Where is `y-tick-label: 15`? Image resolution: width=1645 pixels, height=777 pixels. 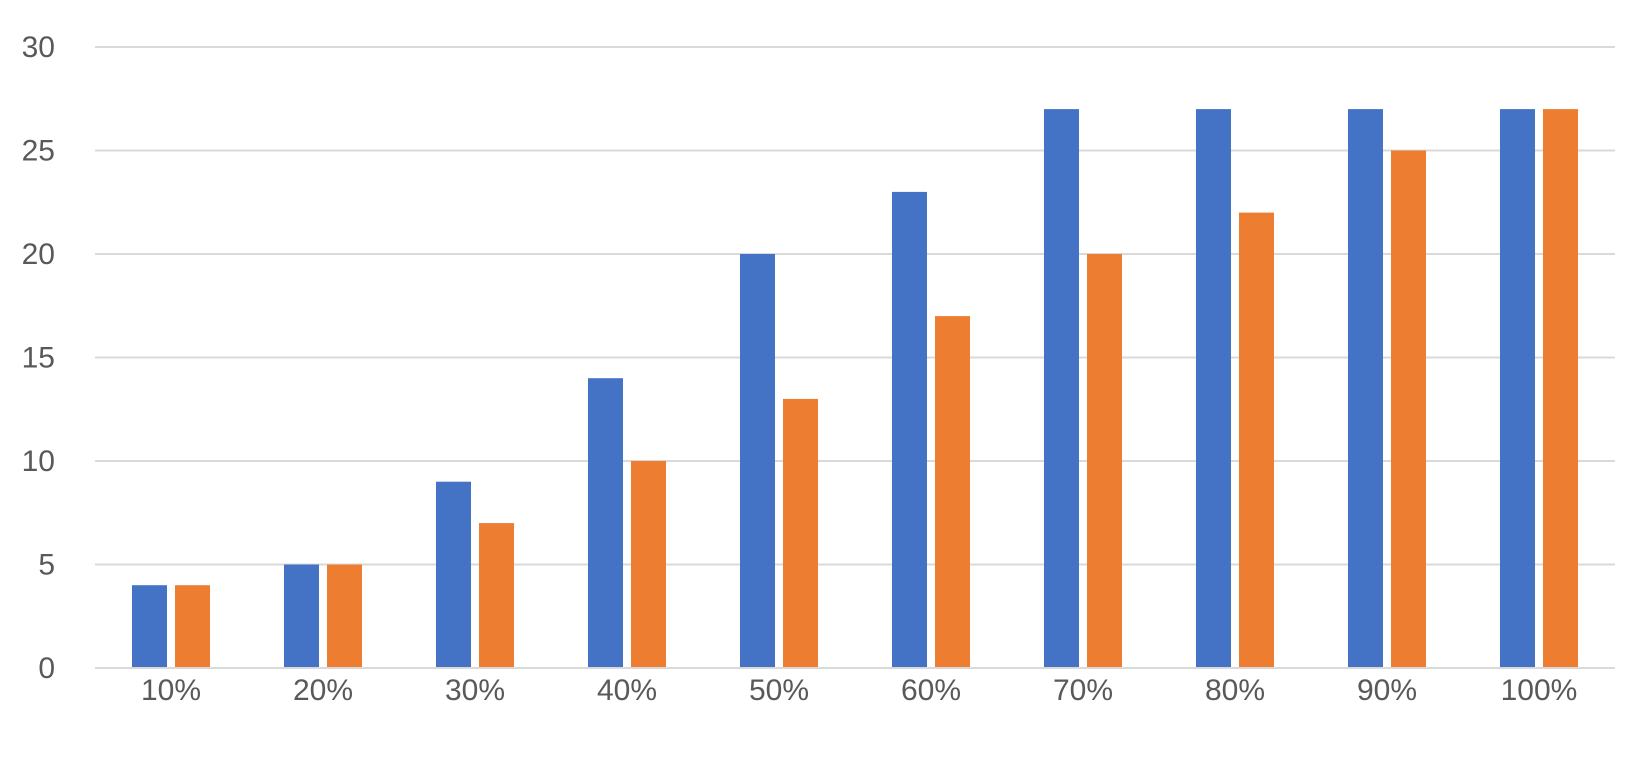
y-tick-label: 15 is located at coordinates (38, 358).